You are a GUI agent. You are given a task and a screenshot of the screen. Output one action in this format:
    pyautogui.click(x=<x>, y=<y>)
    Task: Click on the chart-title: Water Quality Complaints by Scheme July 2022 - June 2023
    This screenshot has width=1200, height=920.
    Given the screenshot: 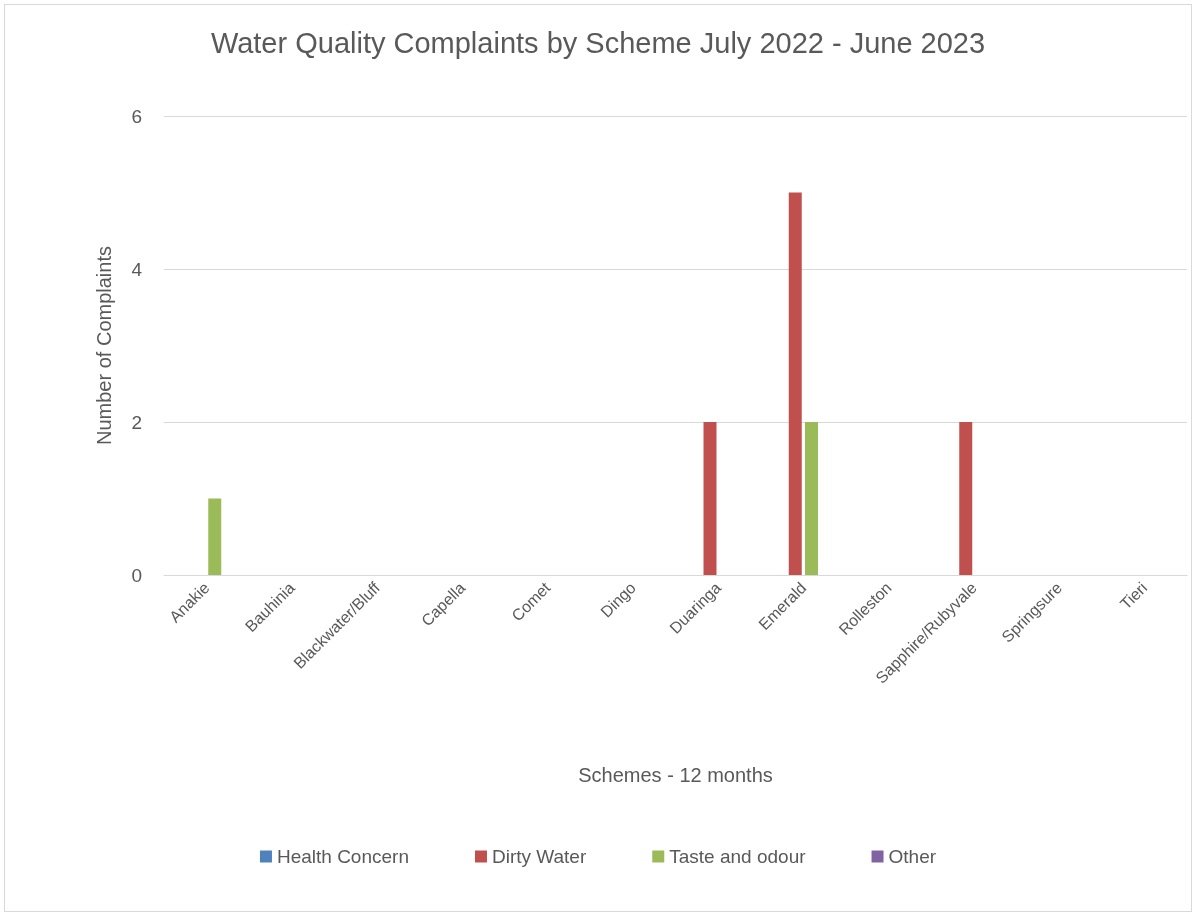 What is the action you would take?
    pyautogui.click(x=598, y=42)
    